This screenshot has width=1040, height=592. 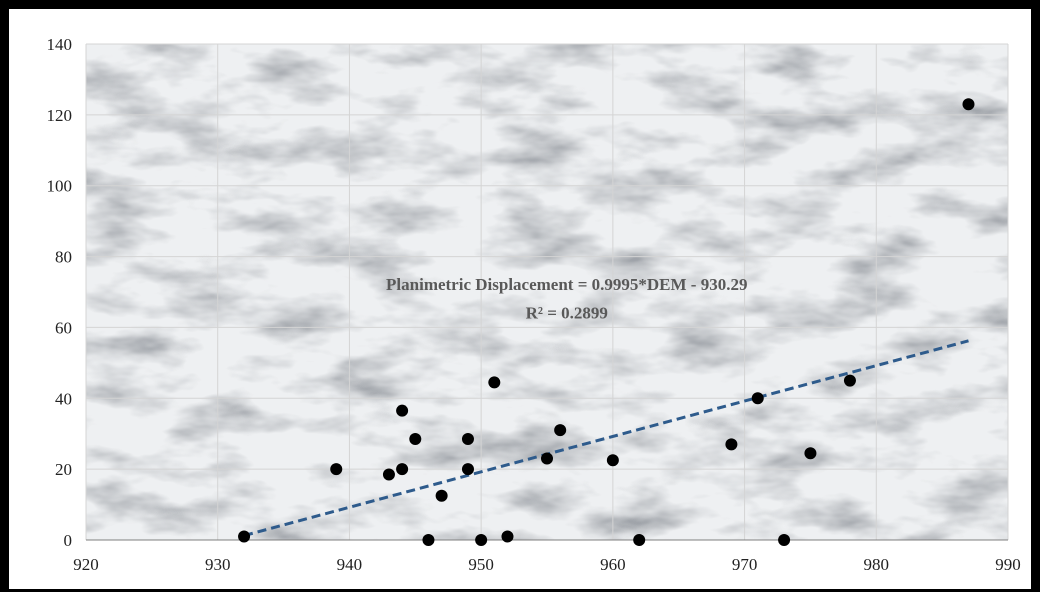 I want to click on y-tick-label: 140, so click(x=60, y=44).